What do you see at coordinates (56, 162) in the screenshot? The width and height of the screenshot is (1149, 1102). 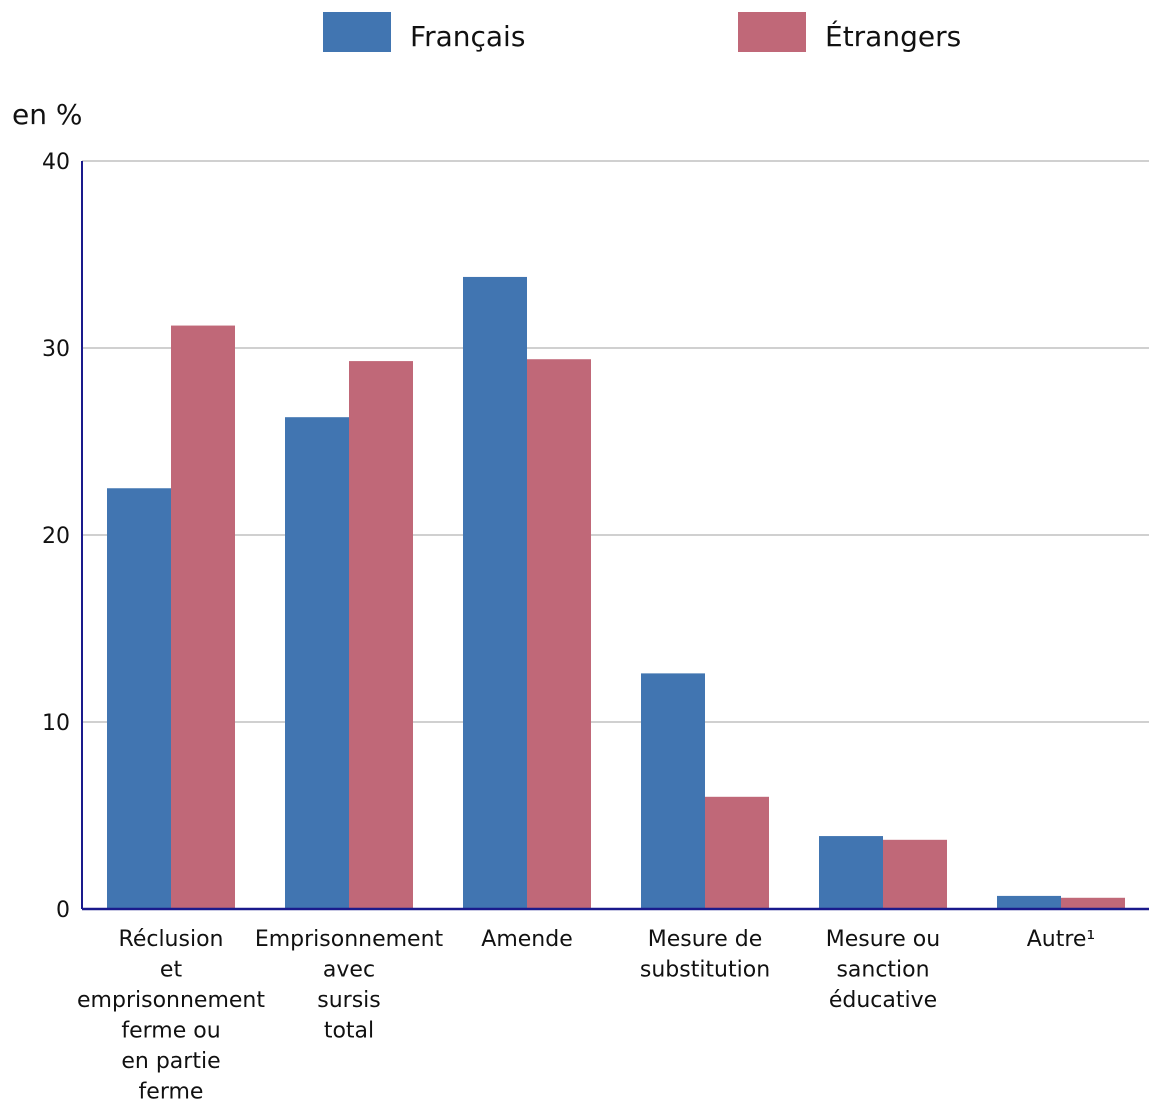 I see `y-tick-label-40: 40` at bounding box center [56, 162].